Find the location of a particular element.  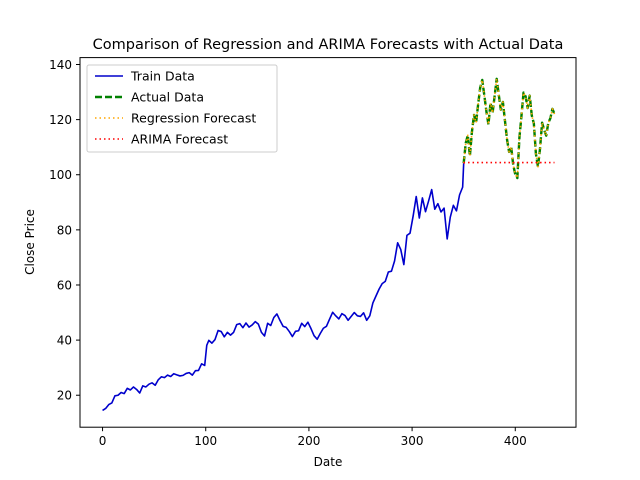

y-tick-label: 80 is located at coordinates (64, 230).